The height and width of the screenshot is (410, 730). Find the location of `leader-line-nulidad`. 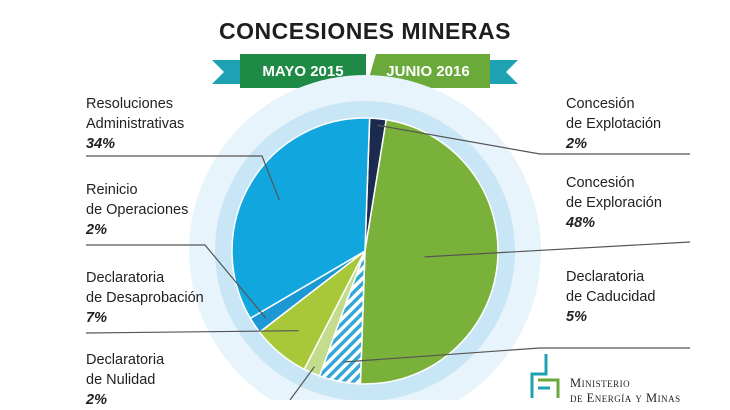

leader-line-nulidad is located at coordinates (302, 383).